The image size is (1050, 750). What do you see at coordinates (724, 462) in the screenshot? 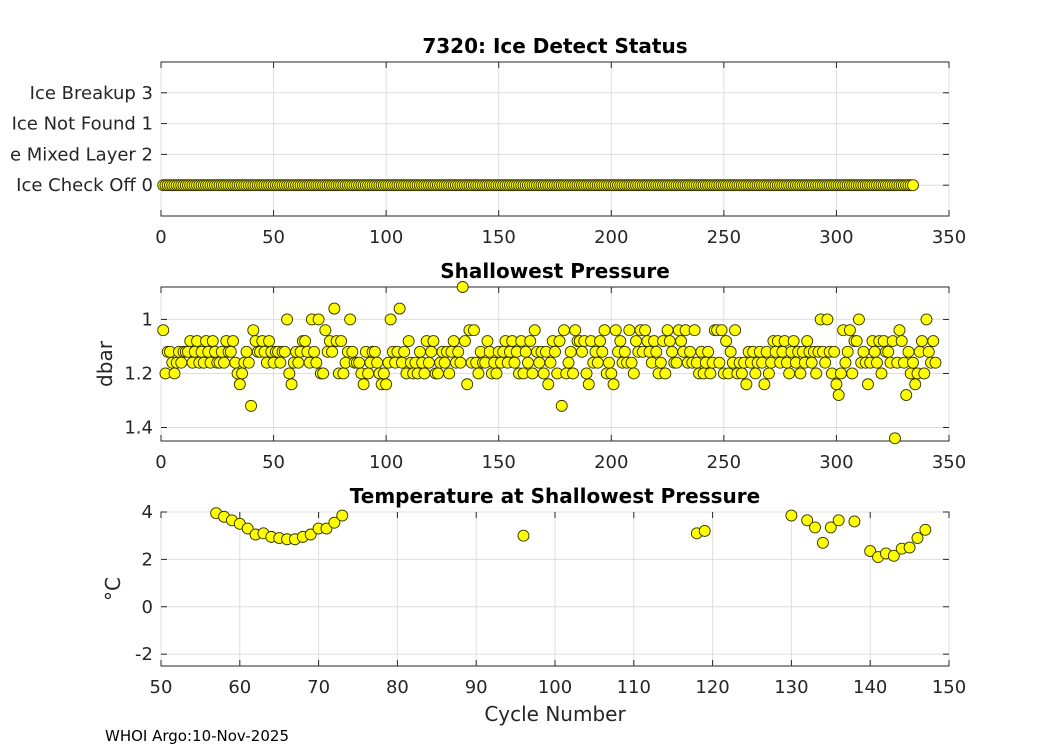
I see `x-tick-label: 250` at bounding box center [724, 462].